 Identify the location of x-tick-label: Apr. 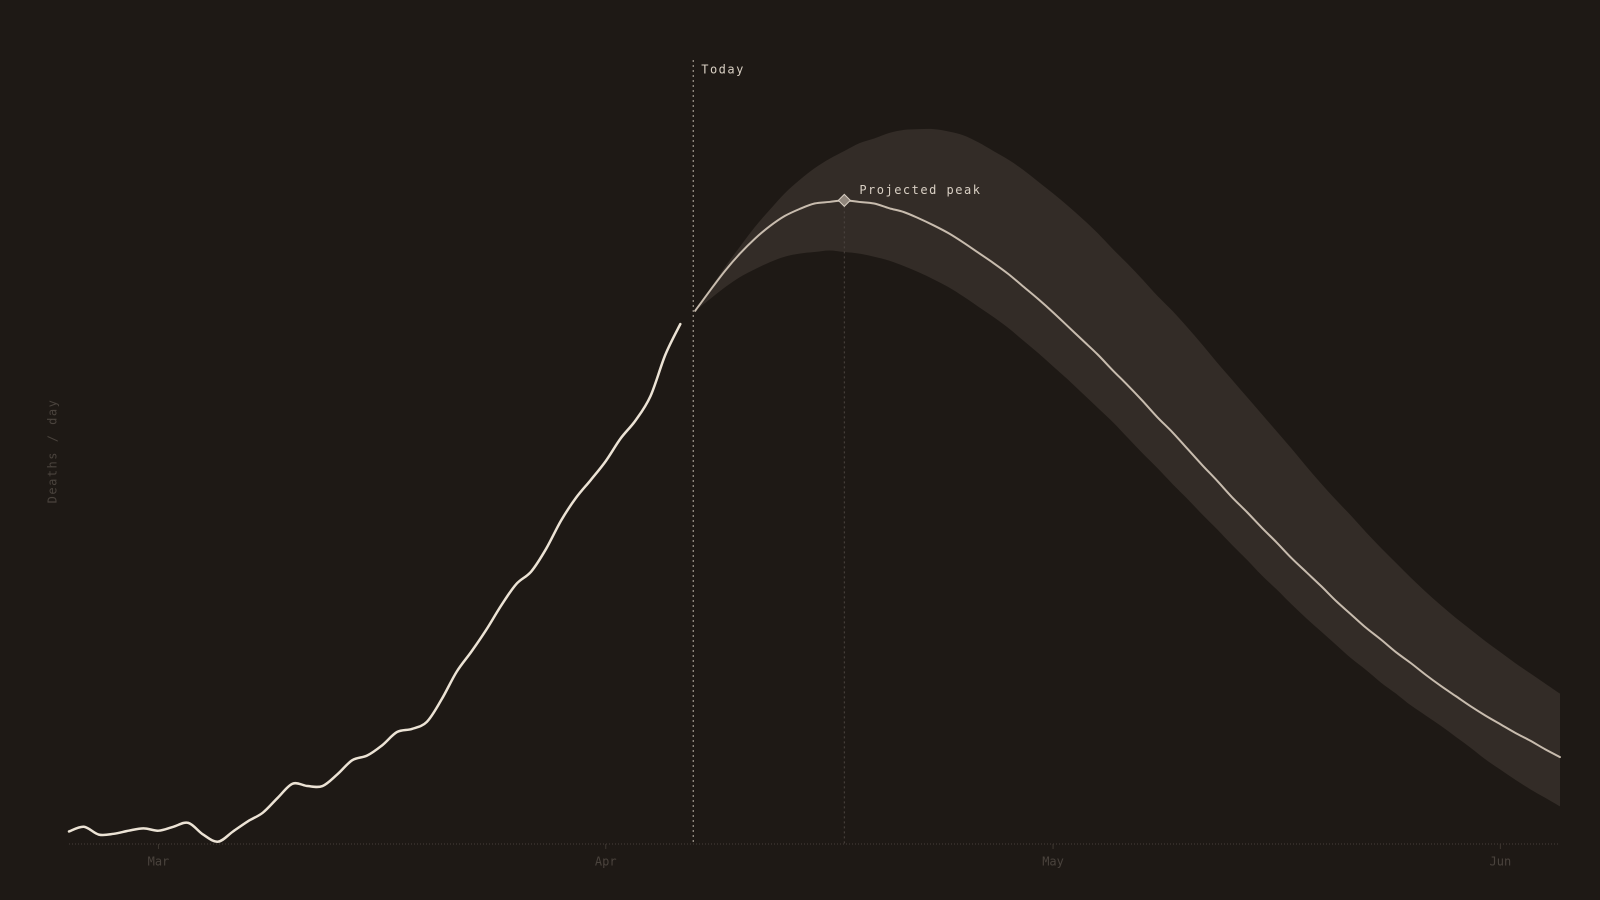
(606, 862).